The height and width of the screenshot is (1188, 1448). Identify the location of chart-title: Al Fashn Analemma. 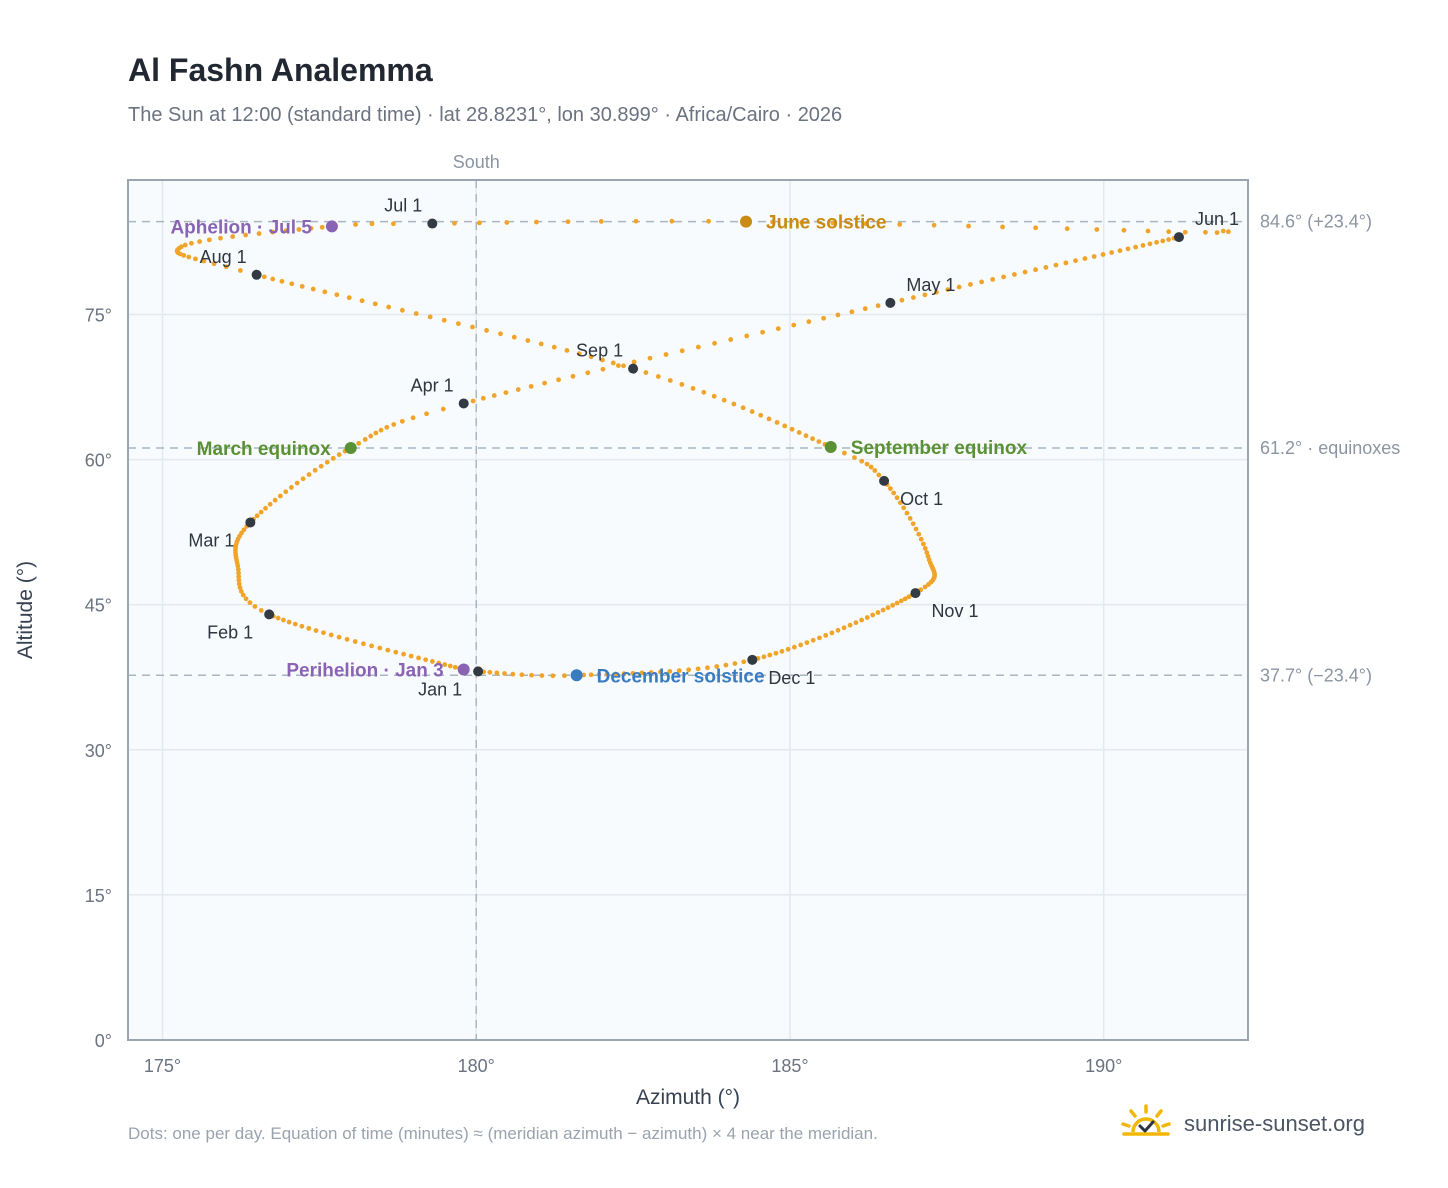
(280, 70).